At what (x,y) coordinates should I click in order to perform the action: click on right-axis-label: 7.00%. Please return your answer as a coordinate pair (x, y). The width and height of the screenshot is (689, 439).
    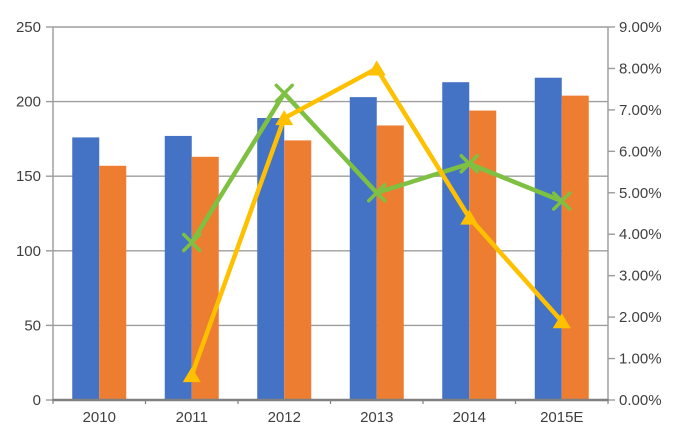
    Looking at the image, I should click on (640, 110).